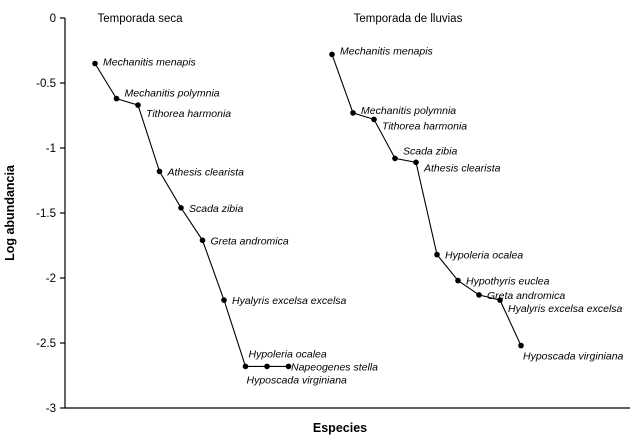 This screenshot has height=442, width=638. What do you see at coordinates (51, 409) in the screenshot?
I see `y-tick-label: -3` at bounding box center [51, 409].